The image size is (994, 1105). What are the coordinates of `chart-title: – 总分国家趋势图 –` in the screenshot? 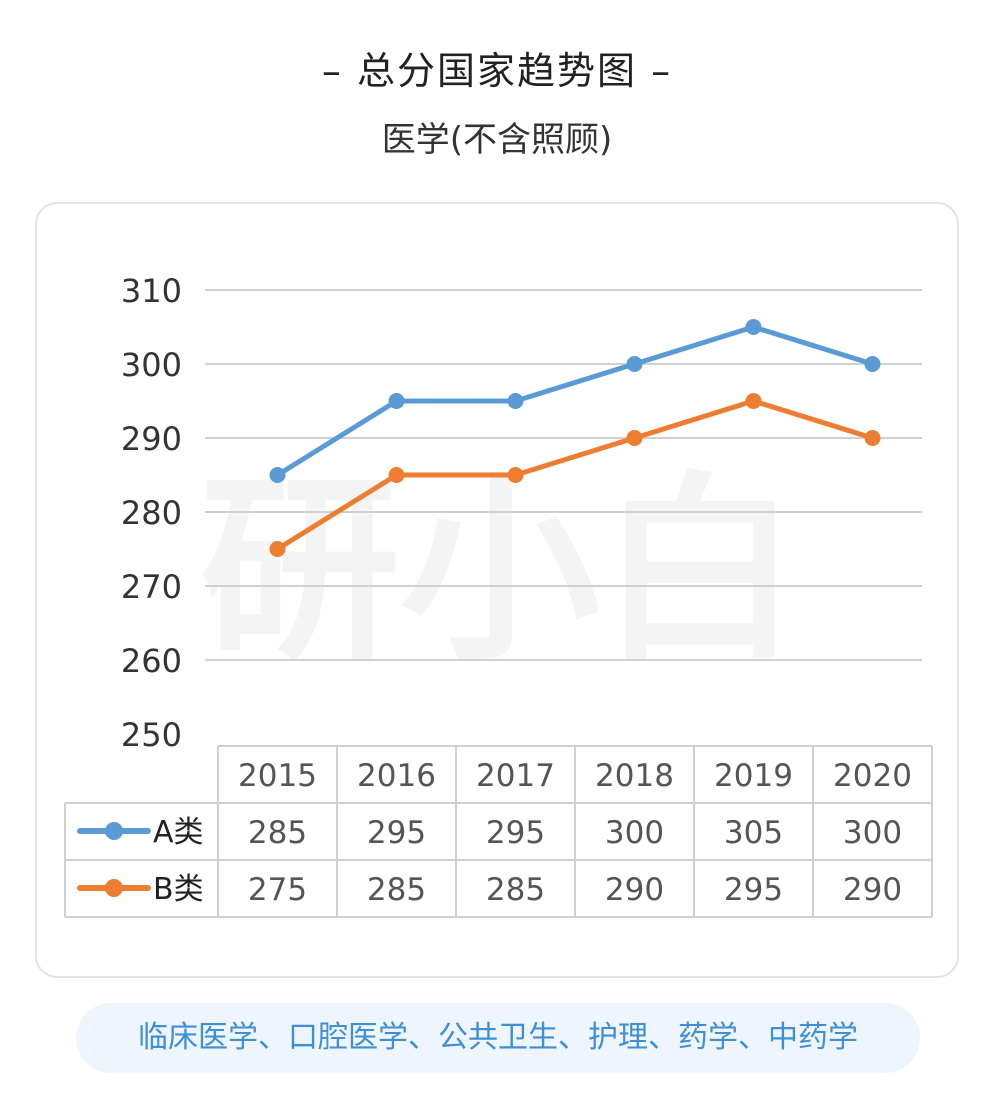 It's located at (497, 71).